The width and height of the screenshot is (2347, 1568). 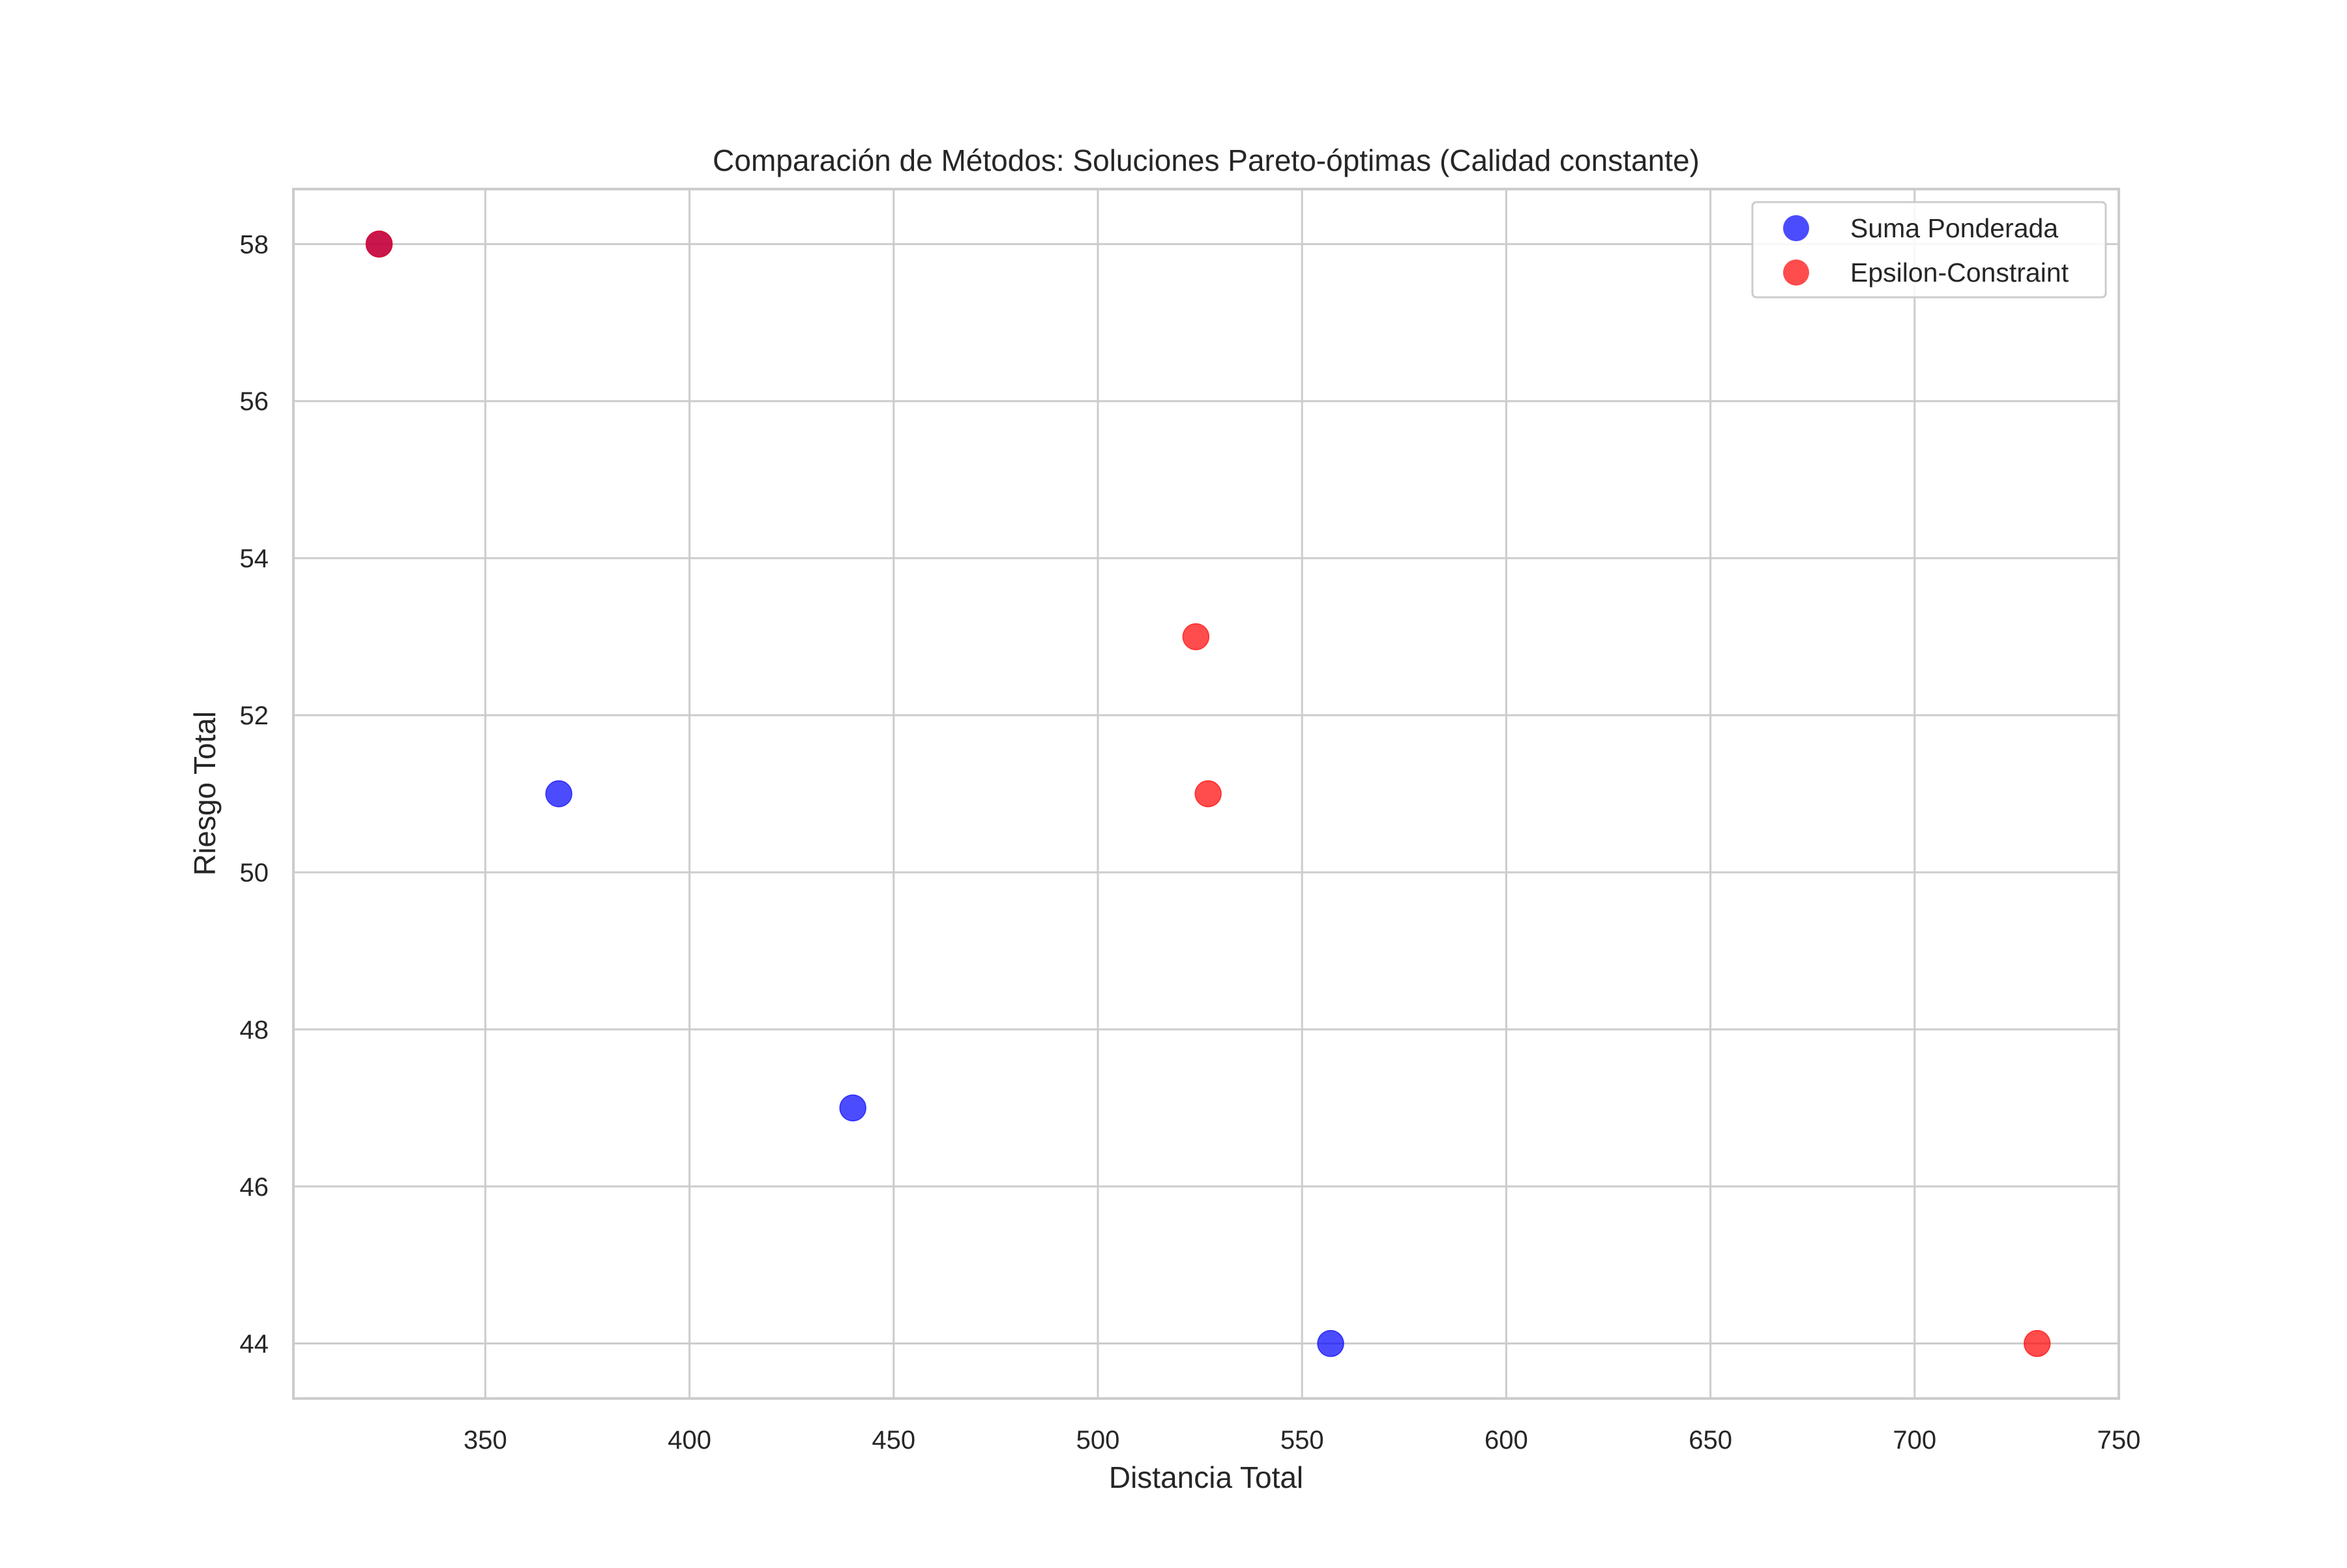 What do you see at coordinates (254, 245) in the screenshot?
I see `y-tick-label-58: 58` at bounding box center [254, 245].